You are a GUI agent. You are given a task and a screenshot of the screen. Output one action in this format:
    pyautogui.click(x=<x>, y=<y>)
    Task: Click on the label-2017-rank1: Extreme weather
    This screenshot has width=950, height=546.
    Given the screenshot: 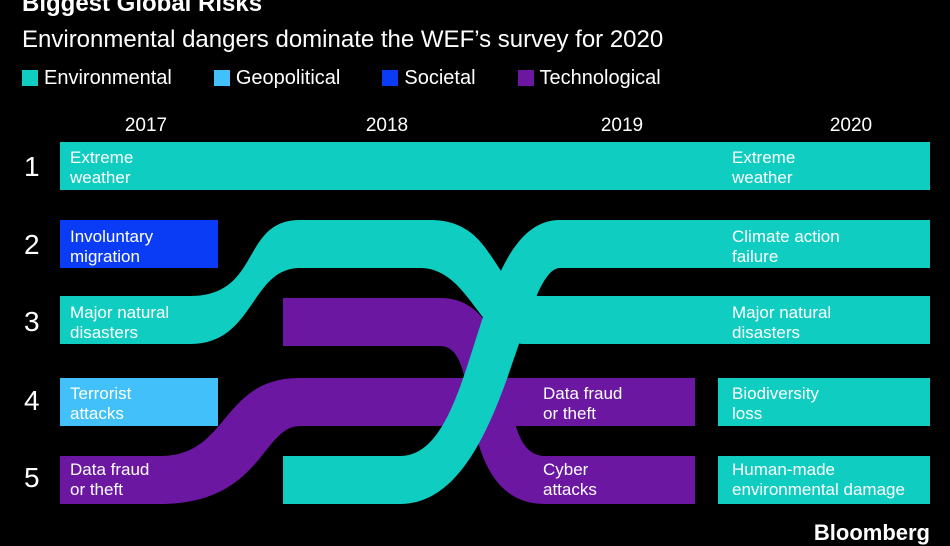 What is the action you would take?
    pyautogui.click(x=101, y=168)
    